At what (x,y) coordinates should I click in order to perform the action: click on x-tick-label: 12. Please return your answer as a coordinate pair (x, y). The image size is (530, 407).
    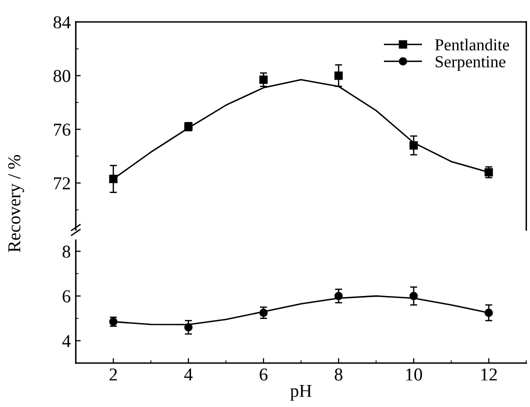
    Looking at the image, I should click on (489, 374).